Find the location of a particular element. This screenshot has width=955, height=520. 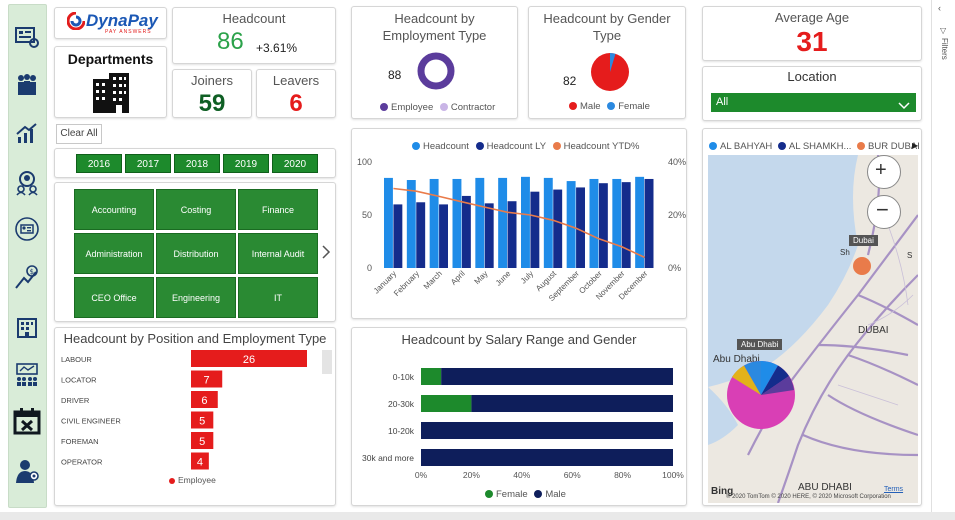

dept-ceo-office-button: CEO Office is located at coordinates (114, 297).